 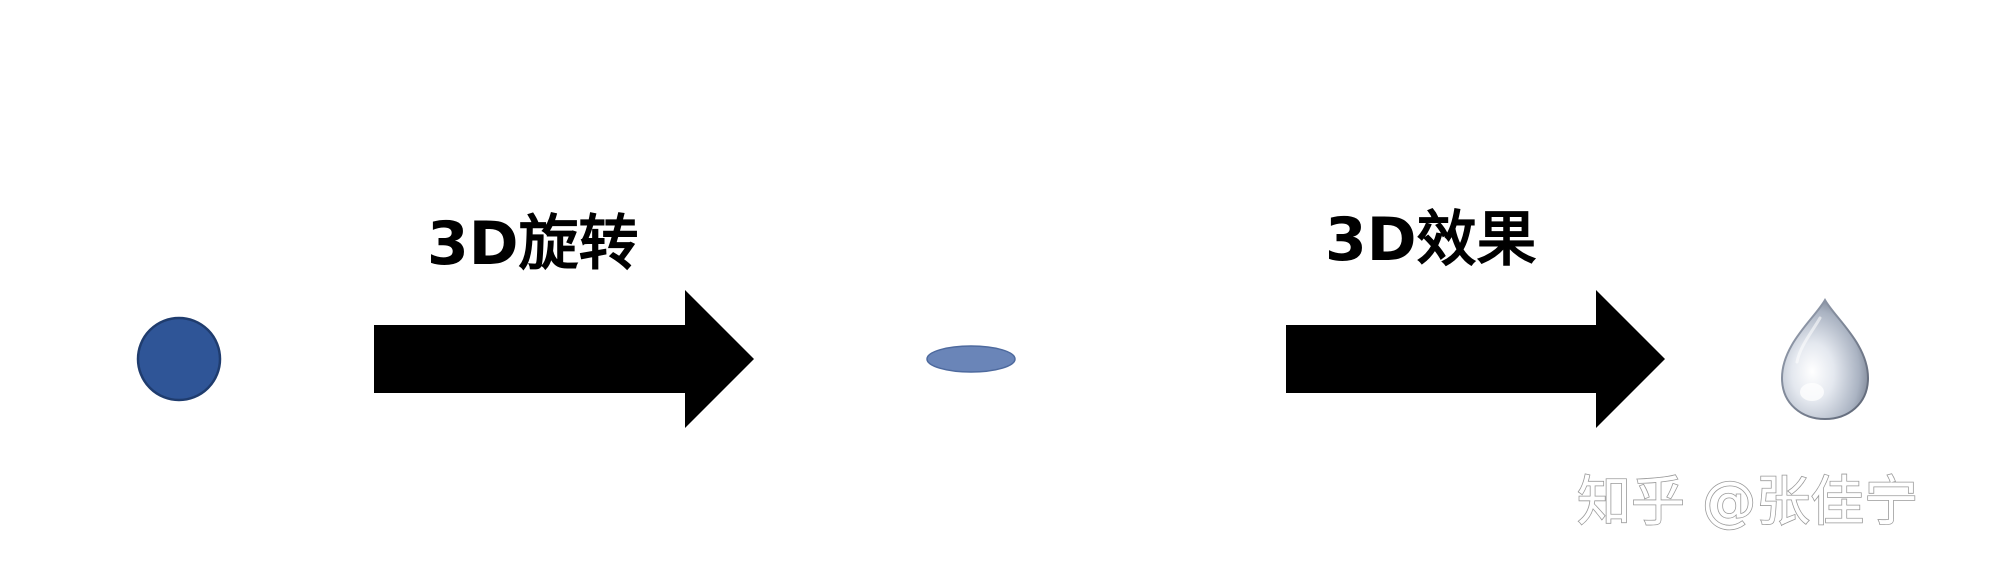 What do you see at coordinates (1825, 359) in the screenshot?
I see `3d-droplet-icon` at bounding box center [1825, 359].